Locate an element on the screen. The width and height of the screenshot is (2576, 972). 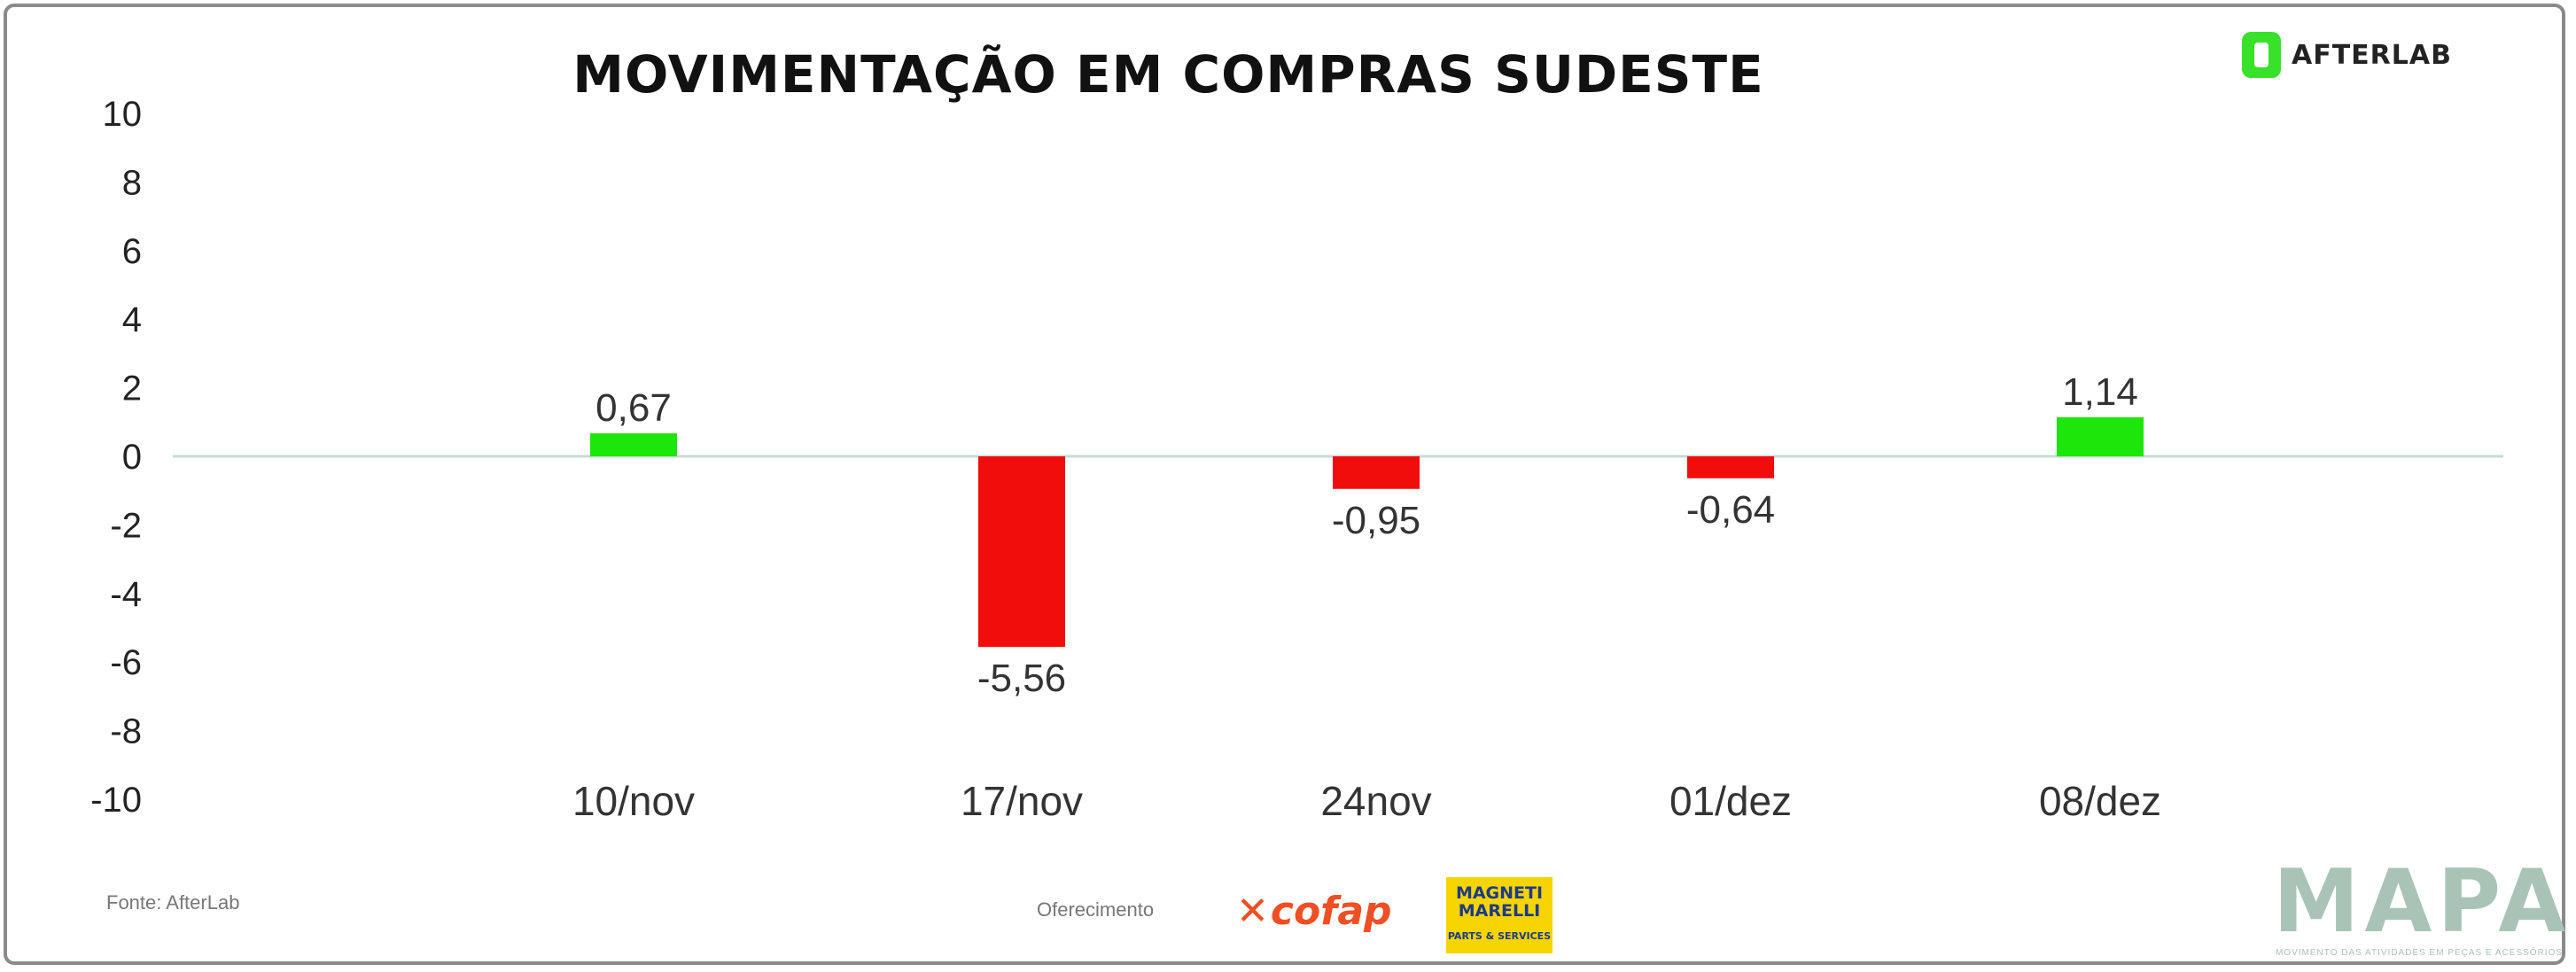
x-tick-label: 17/nov is located at coordinates (1022, 801).